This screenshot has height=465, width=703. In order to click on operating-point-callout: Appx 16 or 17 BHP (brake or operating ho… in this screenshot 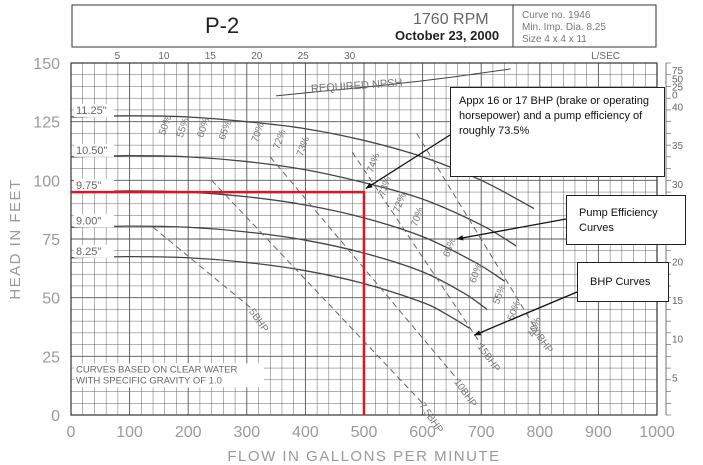, I will do `click(557, 132)`.